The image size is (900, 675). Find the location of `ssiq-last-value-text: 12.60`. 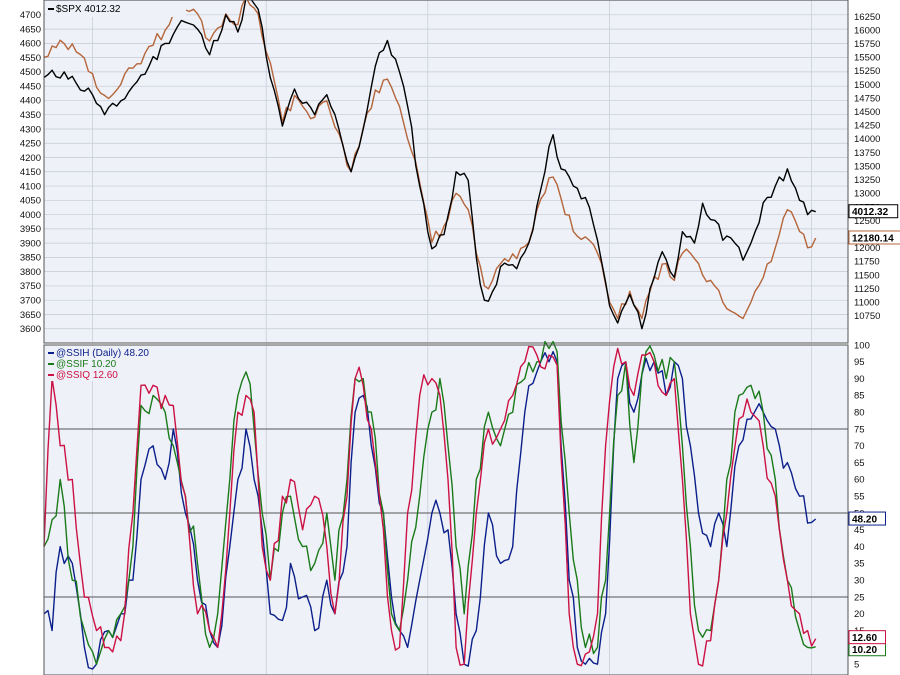

ssiq-last-value-text: 12.60 is located at coordinates (864, 638).